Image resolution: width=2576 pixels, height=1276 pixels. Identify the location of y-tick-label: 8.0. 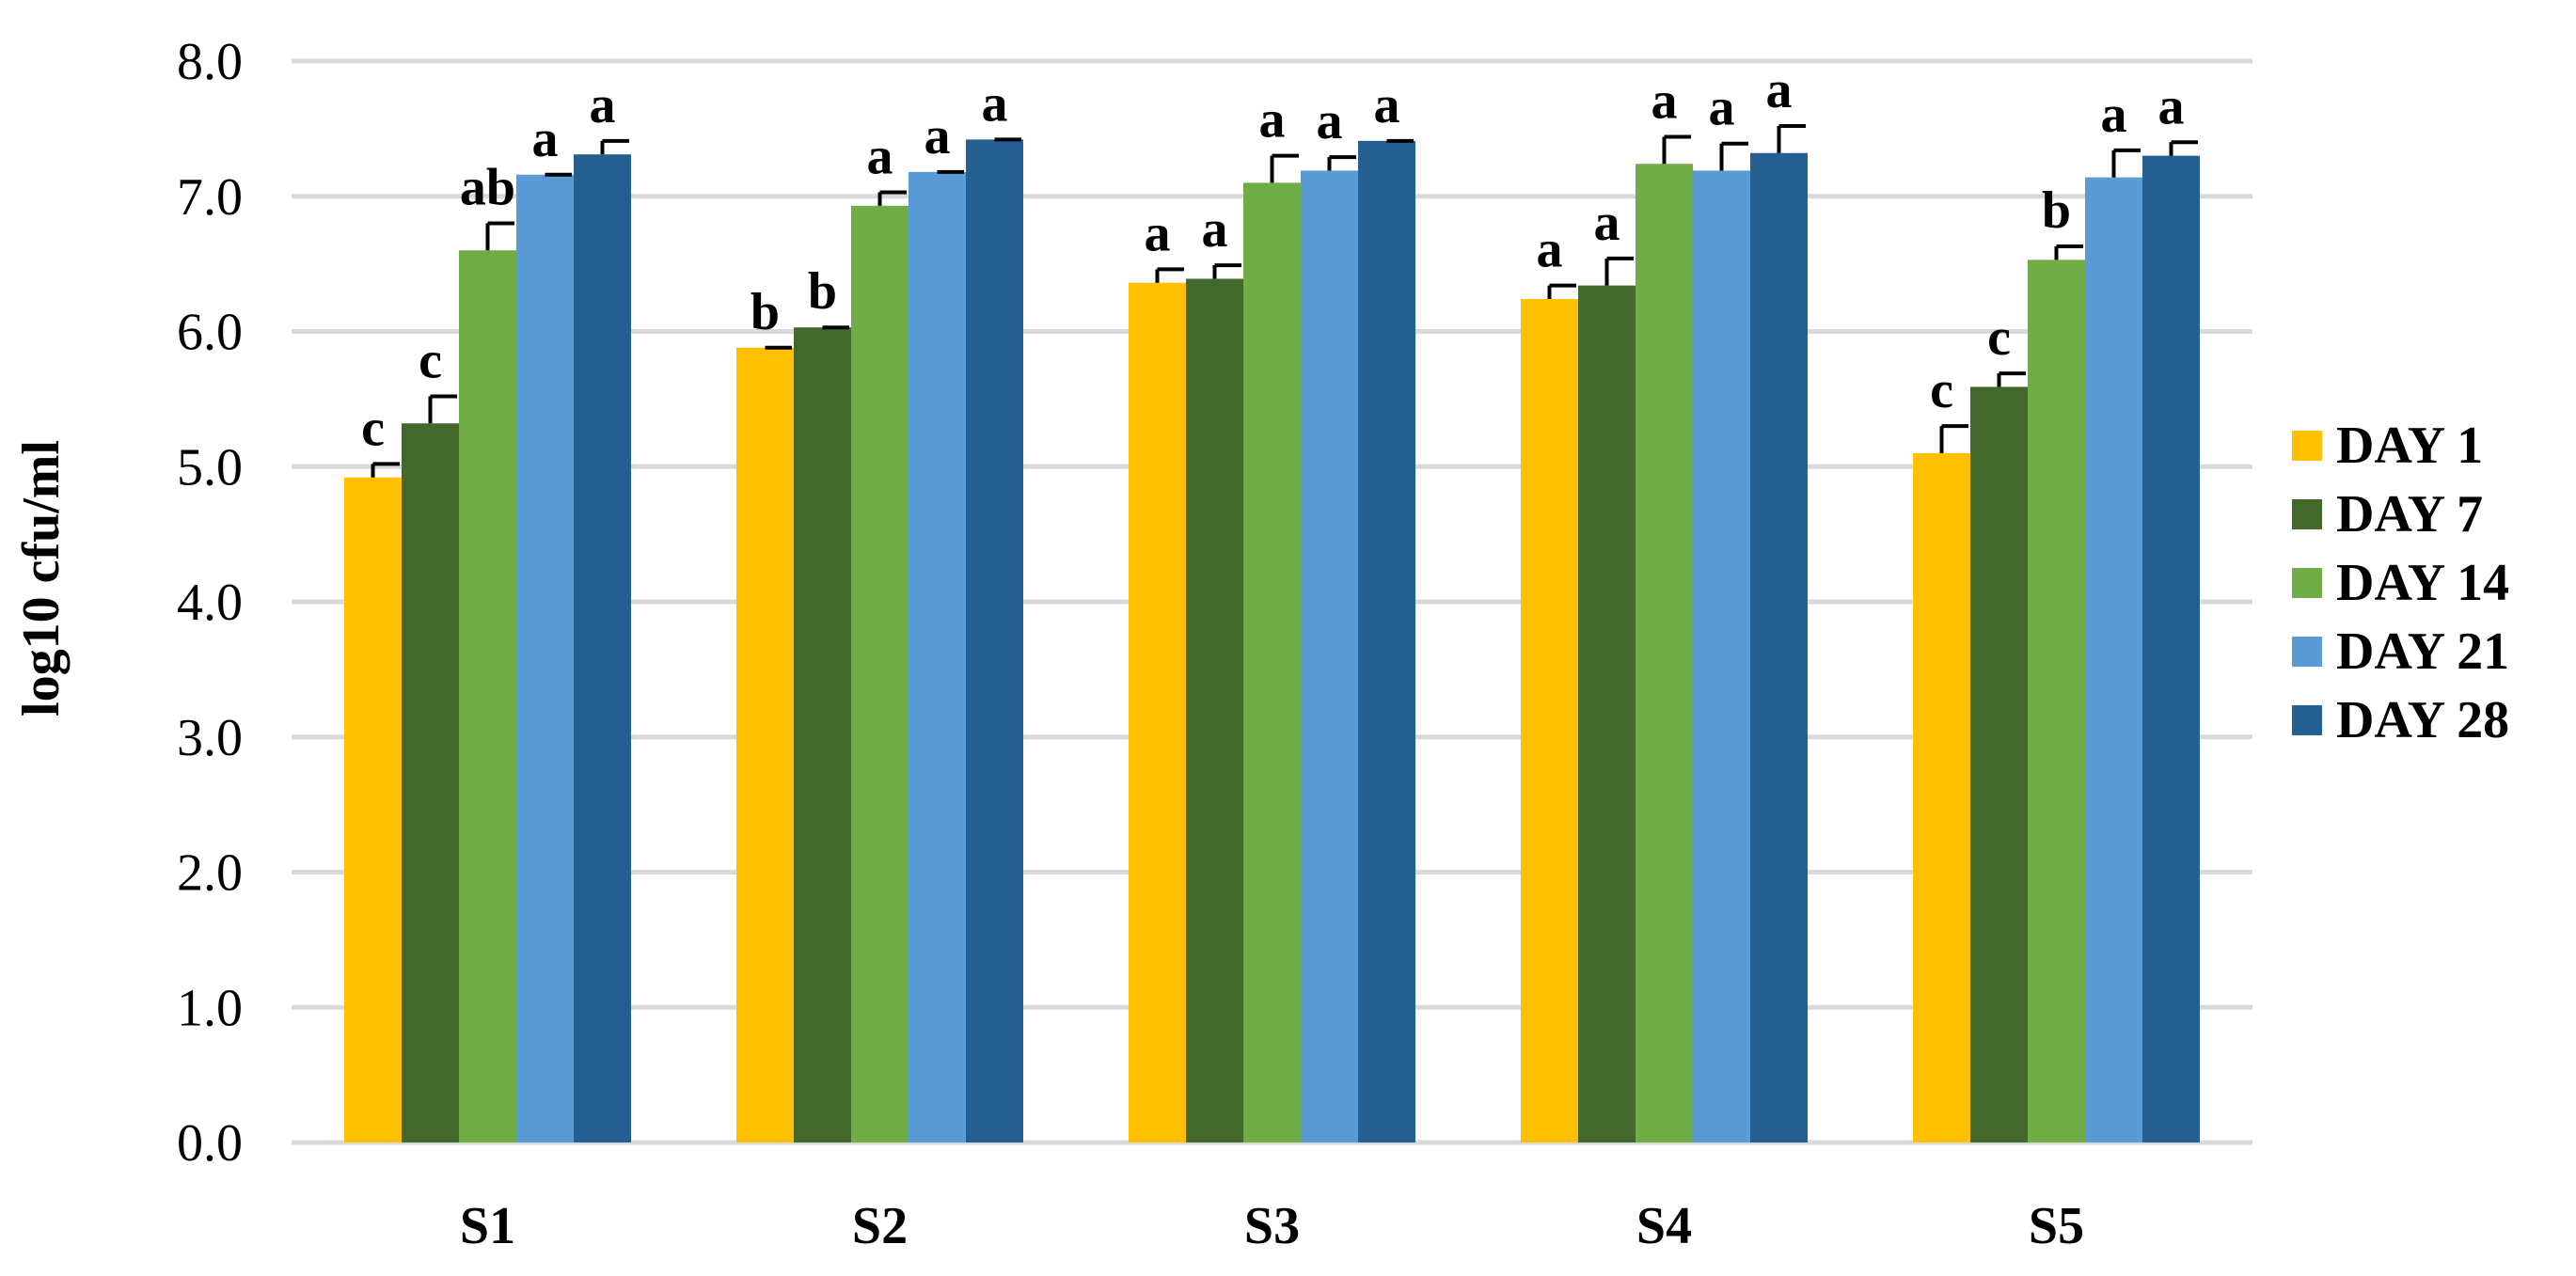
(210, 62).